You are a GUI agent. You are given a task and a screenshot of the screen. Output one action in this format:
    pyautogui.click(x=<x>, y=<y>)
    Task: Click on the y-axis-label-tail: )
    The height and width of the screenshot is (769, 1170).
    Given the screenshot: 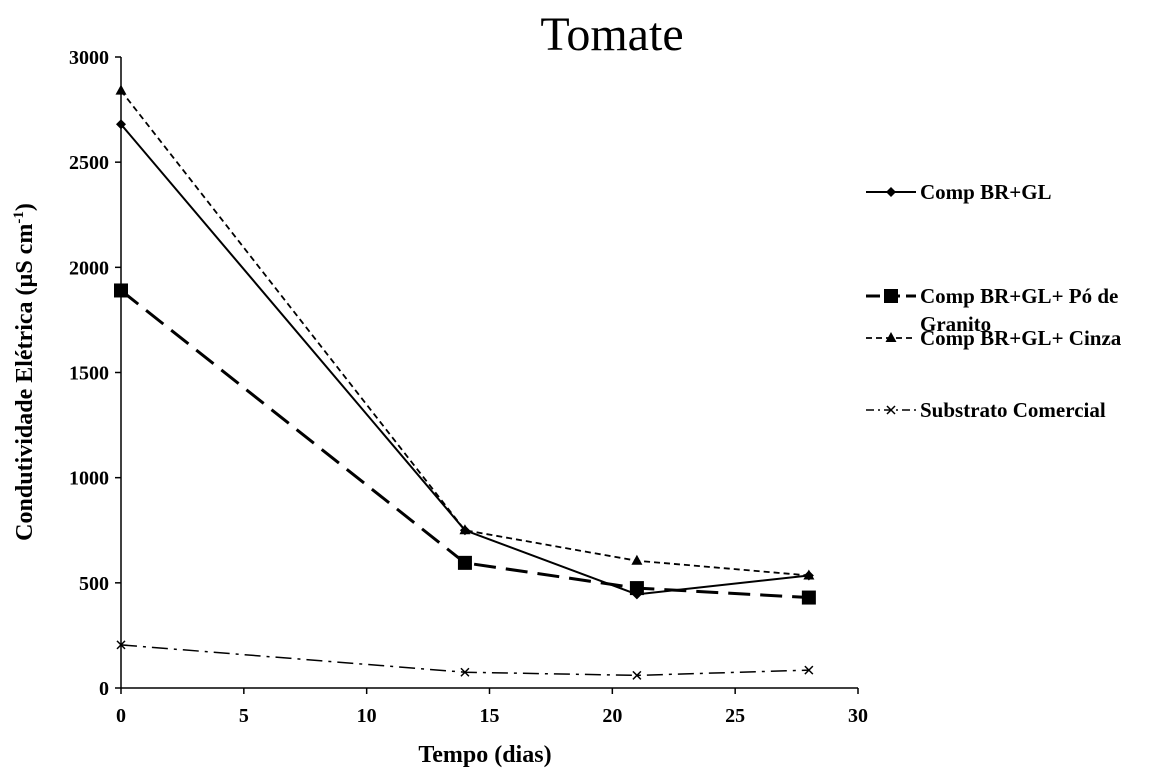 What is the action you would take?
    pyautogui.click(x=25, y=207)
    